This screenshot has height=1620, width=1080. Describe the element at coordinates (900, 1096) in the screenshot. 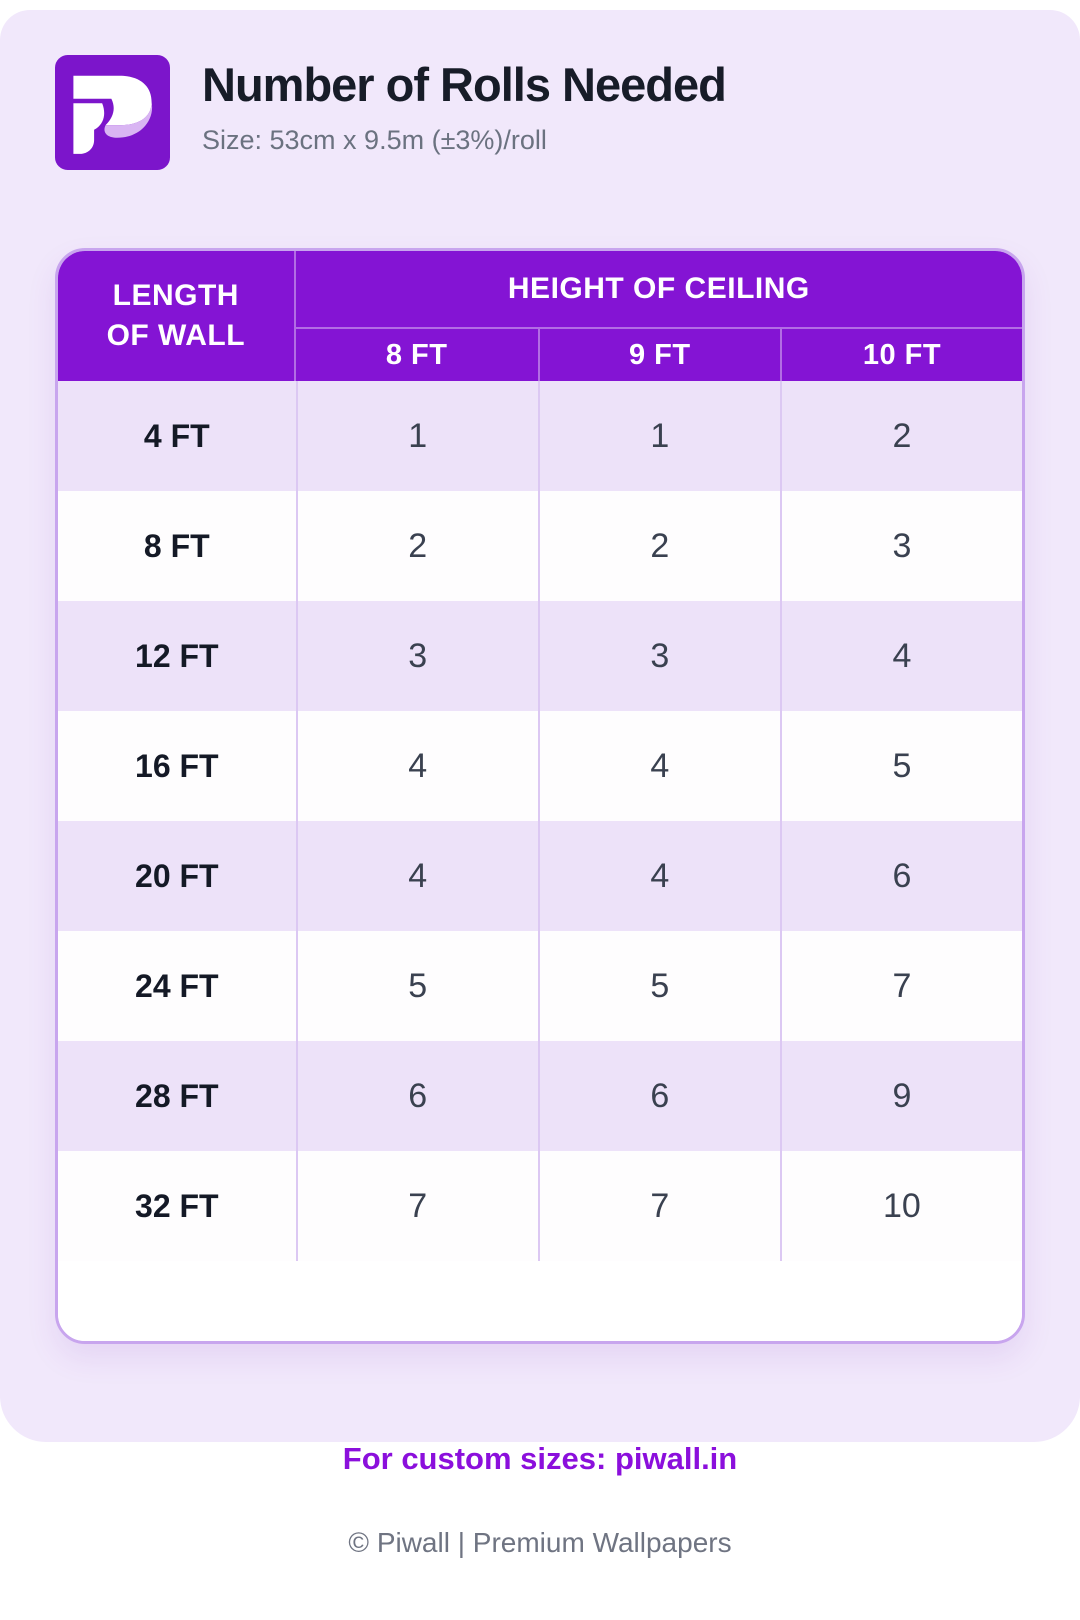

I see `value-cell: 9` at that location.